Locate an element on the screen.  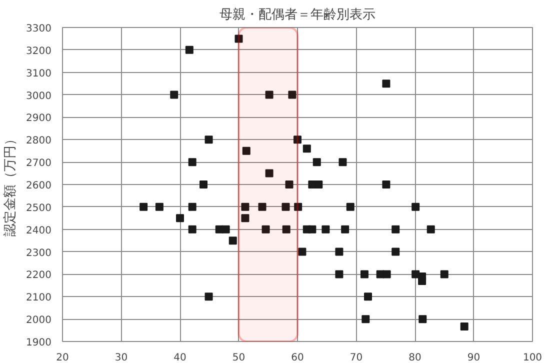
y-tick-label: 2600 is located at coordinates (39, 186).